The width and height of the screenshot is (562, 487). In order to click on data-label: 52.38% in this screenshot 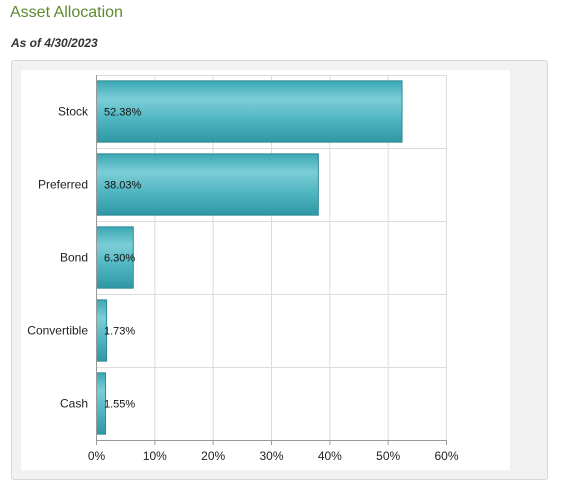, I will do `click(123, 113)`.